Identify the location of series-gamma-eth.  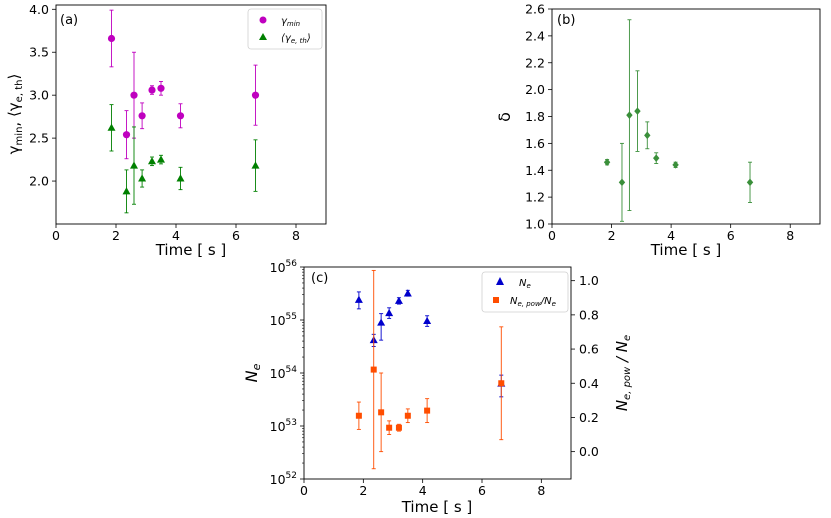
(183, 159).